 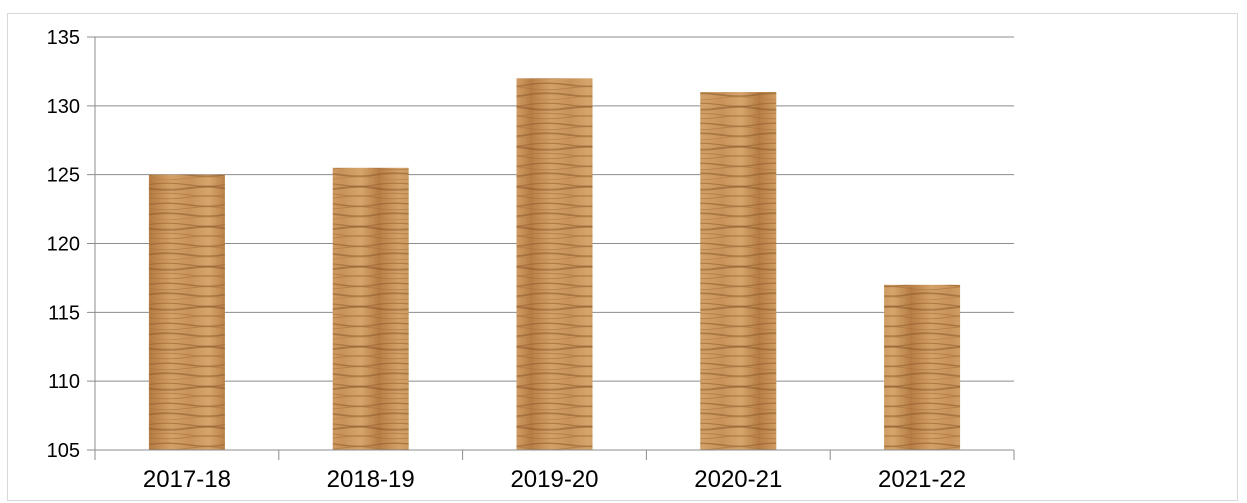 What do you see at coordinates (63, 107) in the screenshot?
I see `y-tick-label: 130` at bounding box center [63, 107].